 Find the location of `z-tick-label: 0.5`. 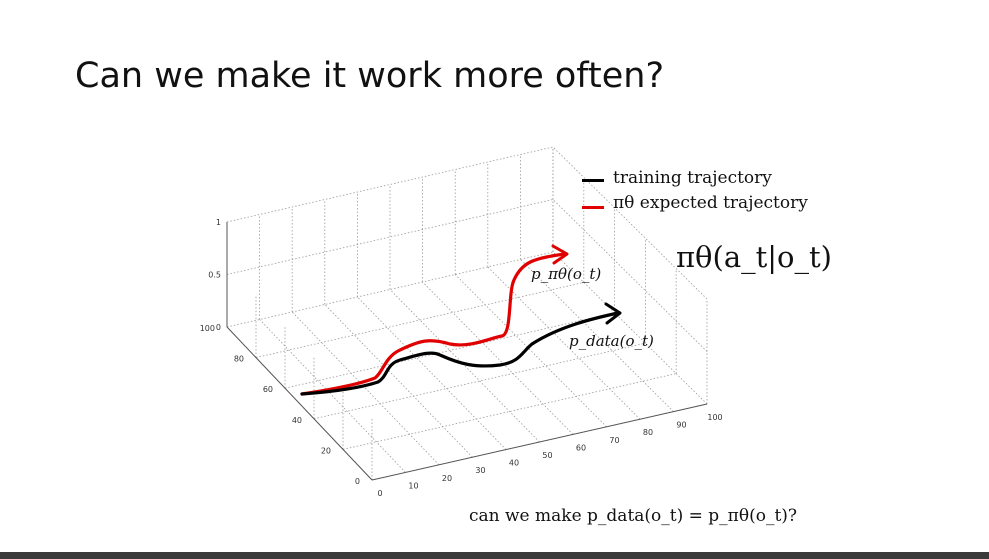

z-tick-label: 0.5 is located at coordinates (214, 275).